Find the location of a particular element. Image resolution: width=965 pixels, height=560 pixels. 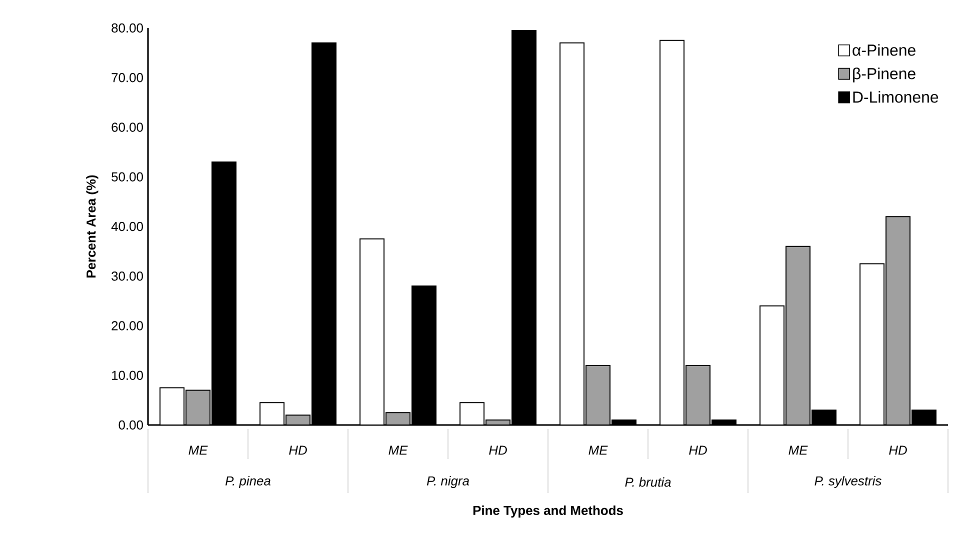

legend-label: β-Pinene is located at coordinates (884, 75).